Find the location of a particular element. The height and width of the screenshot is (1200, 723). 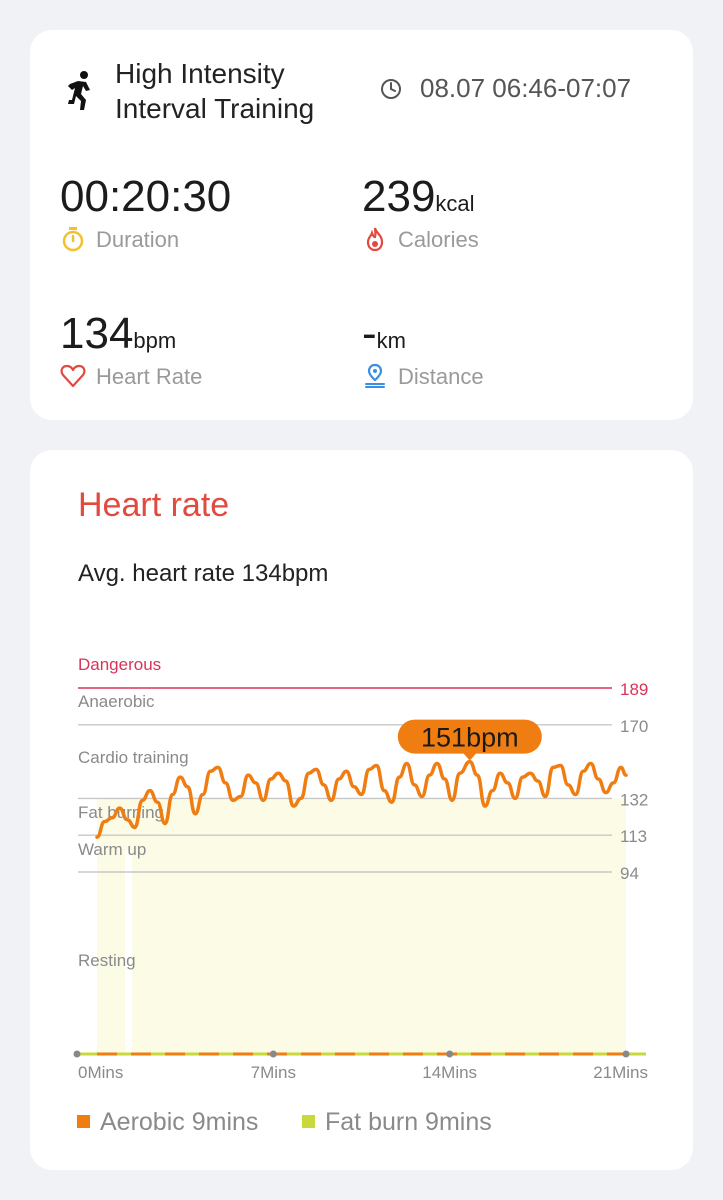

peak-tooltip-pointer is located at coordinates (469, 756).